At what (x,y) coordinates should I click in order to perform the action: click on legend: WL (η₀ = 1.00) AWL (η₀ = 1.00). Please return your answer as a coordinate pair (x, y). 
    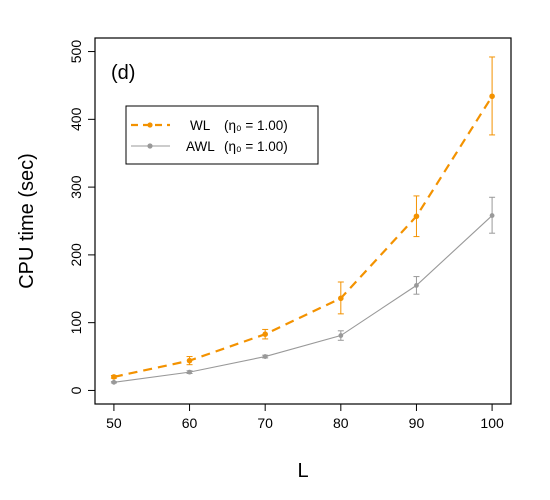
    Looking at the image, I should click on (222, 135).